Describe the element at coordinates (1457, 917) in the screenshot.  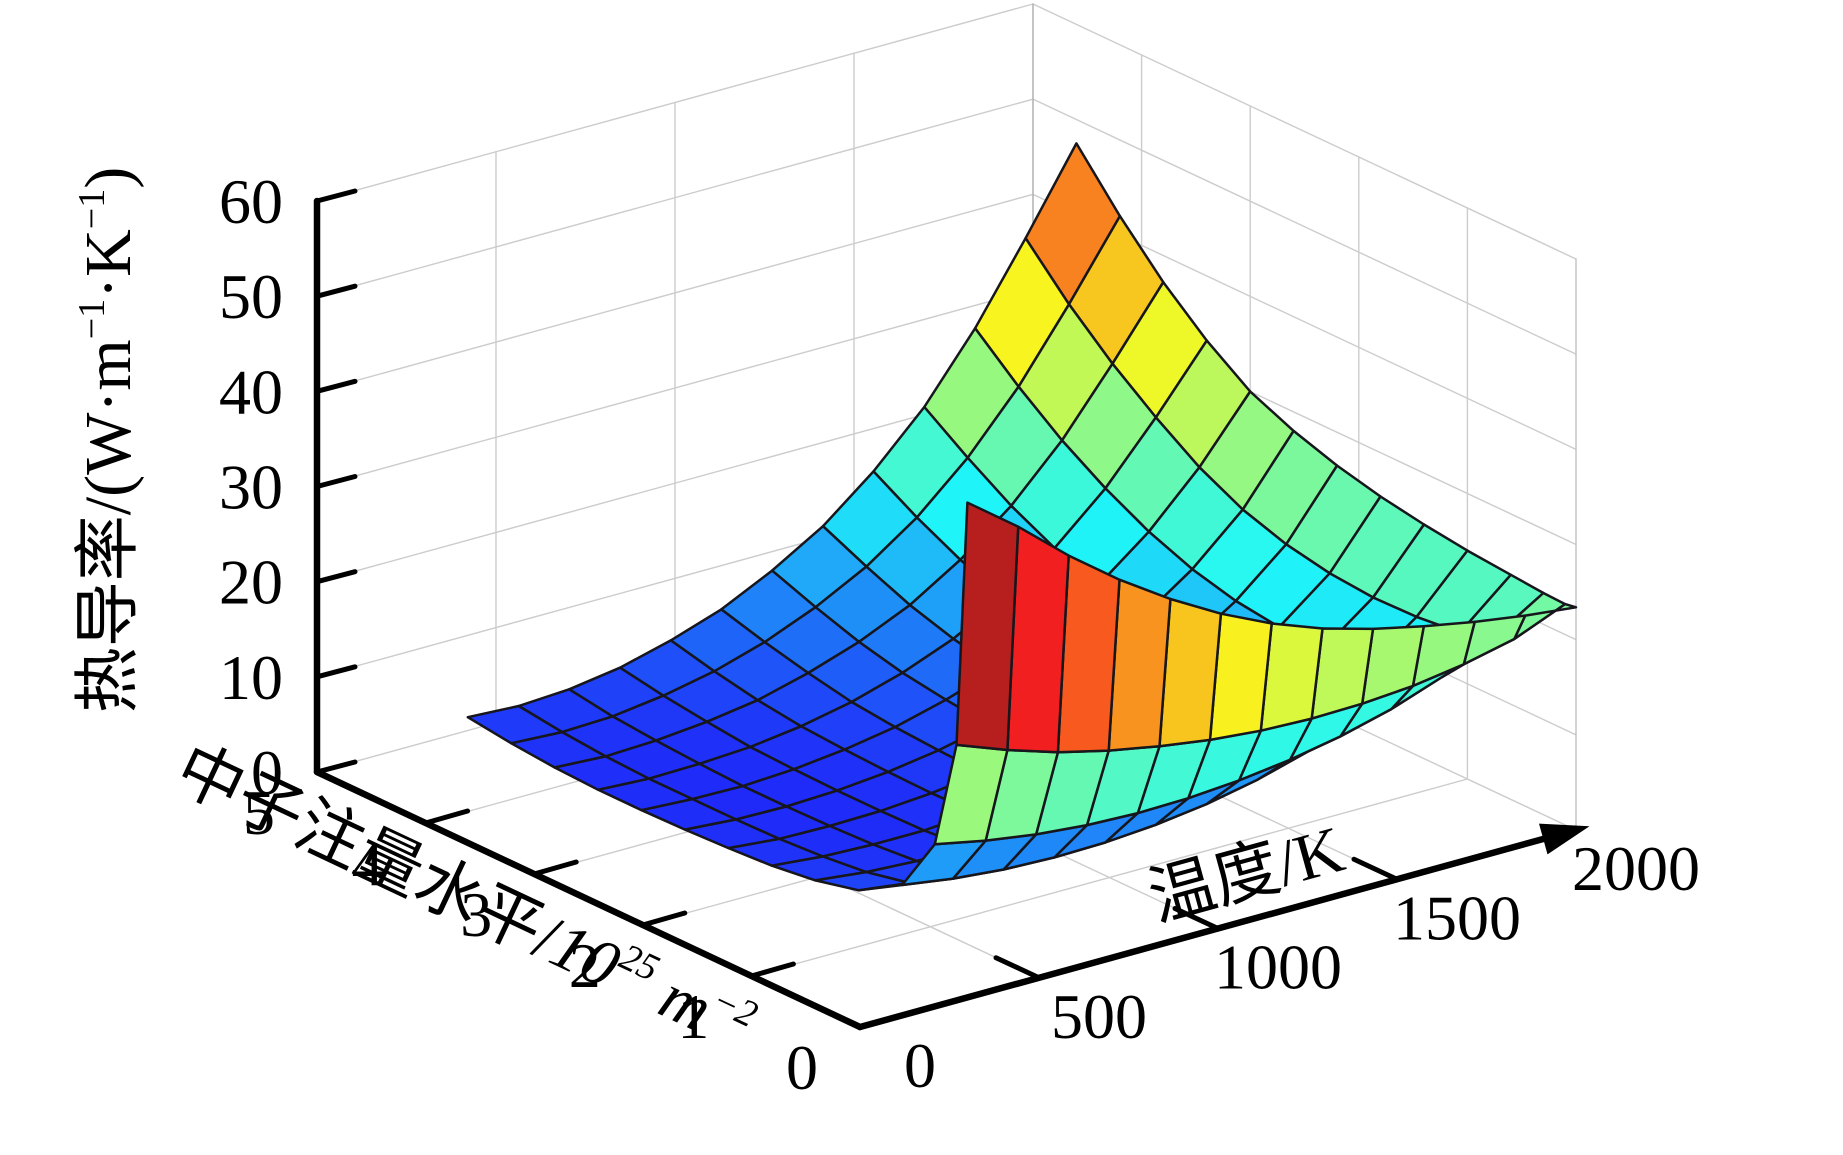
I see `x-tick-label: 1500` at that location.